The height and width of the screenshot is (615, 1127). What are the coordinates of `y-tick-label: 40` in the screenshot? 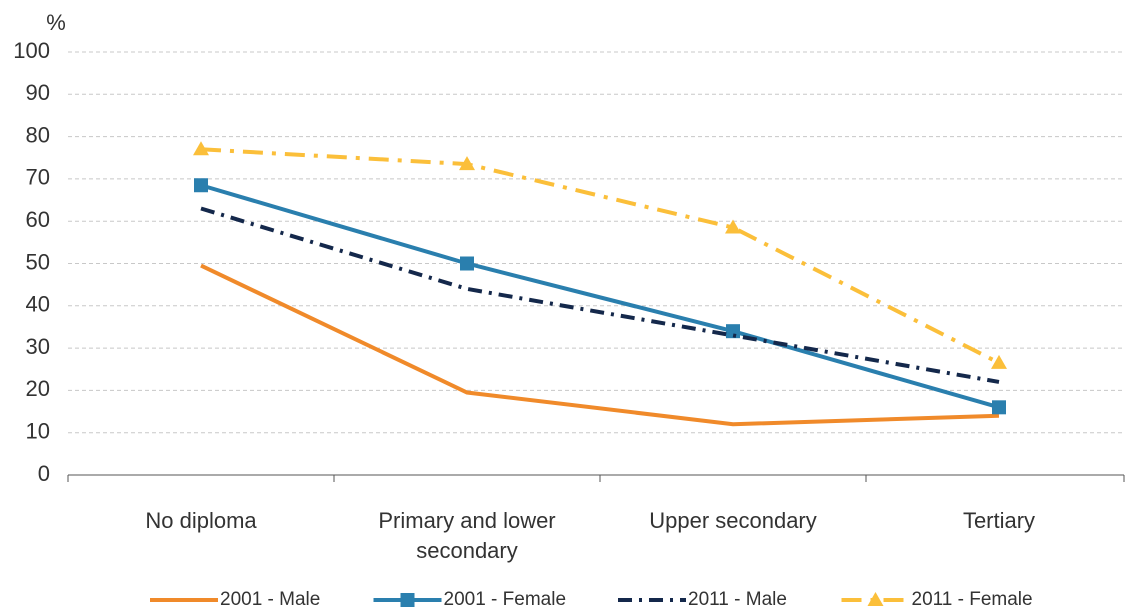 It's located at (38, 304).